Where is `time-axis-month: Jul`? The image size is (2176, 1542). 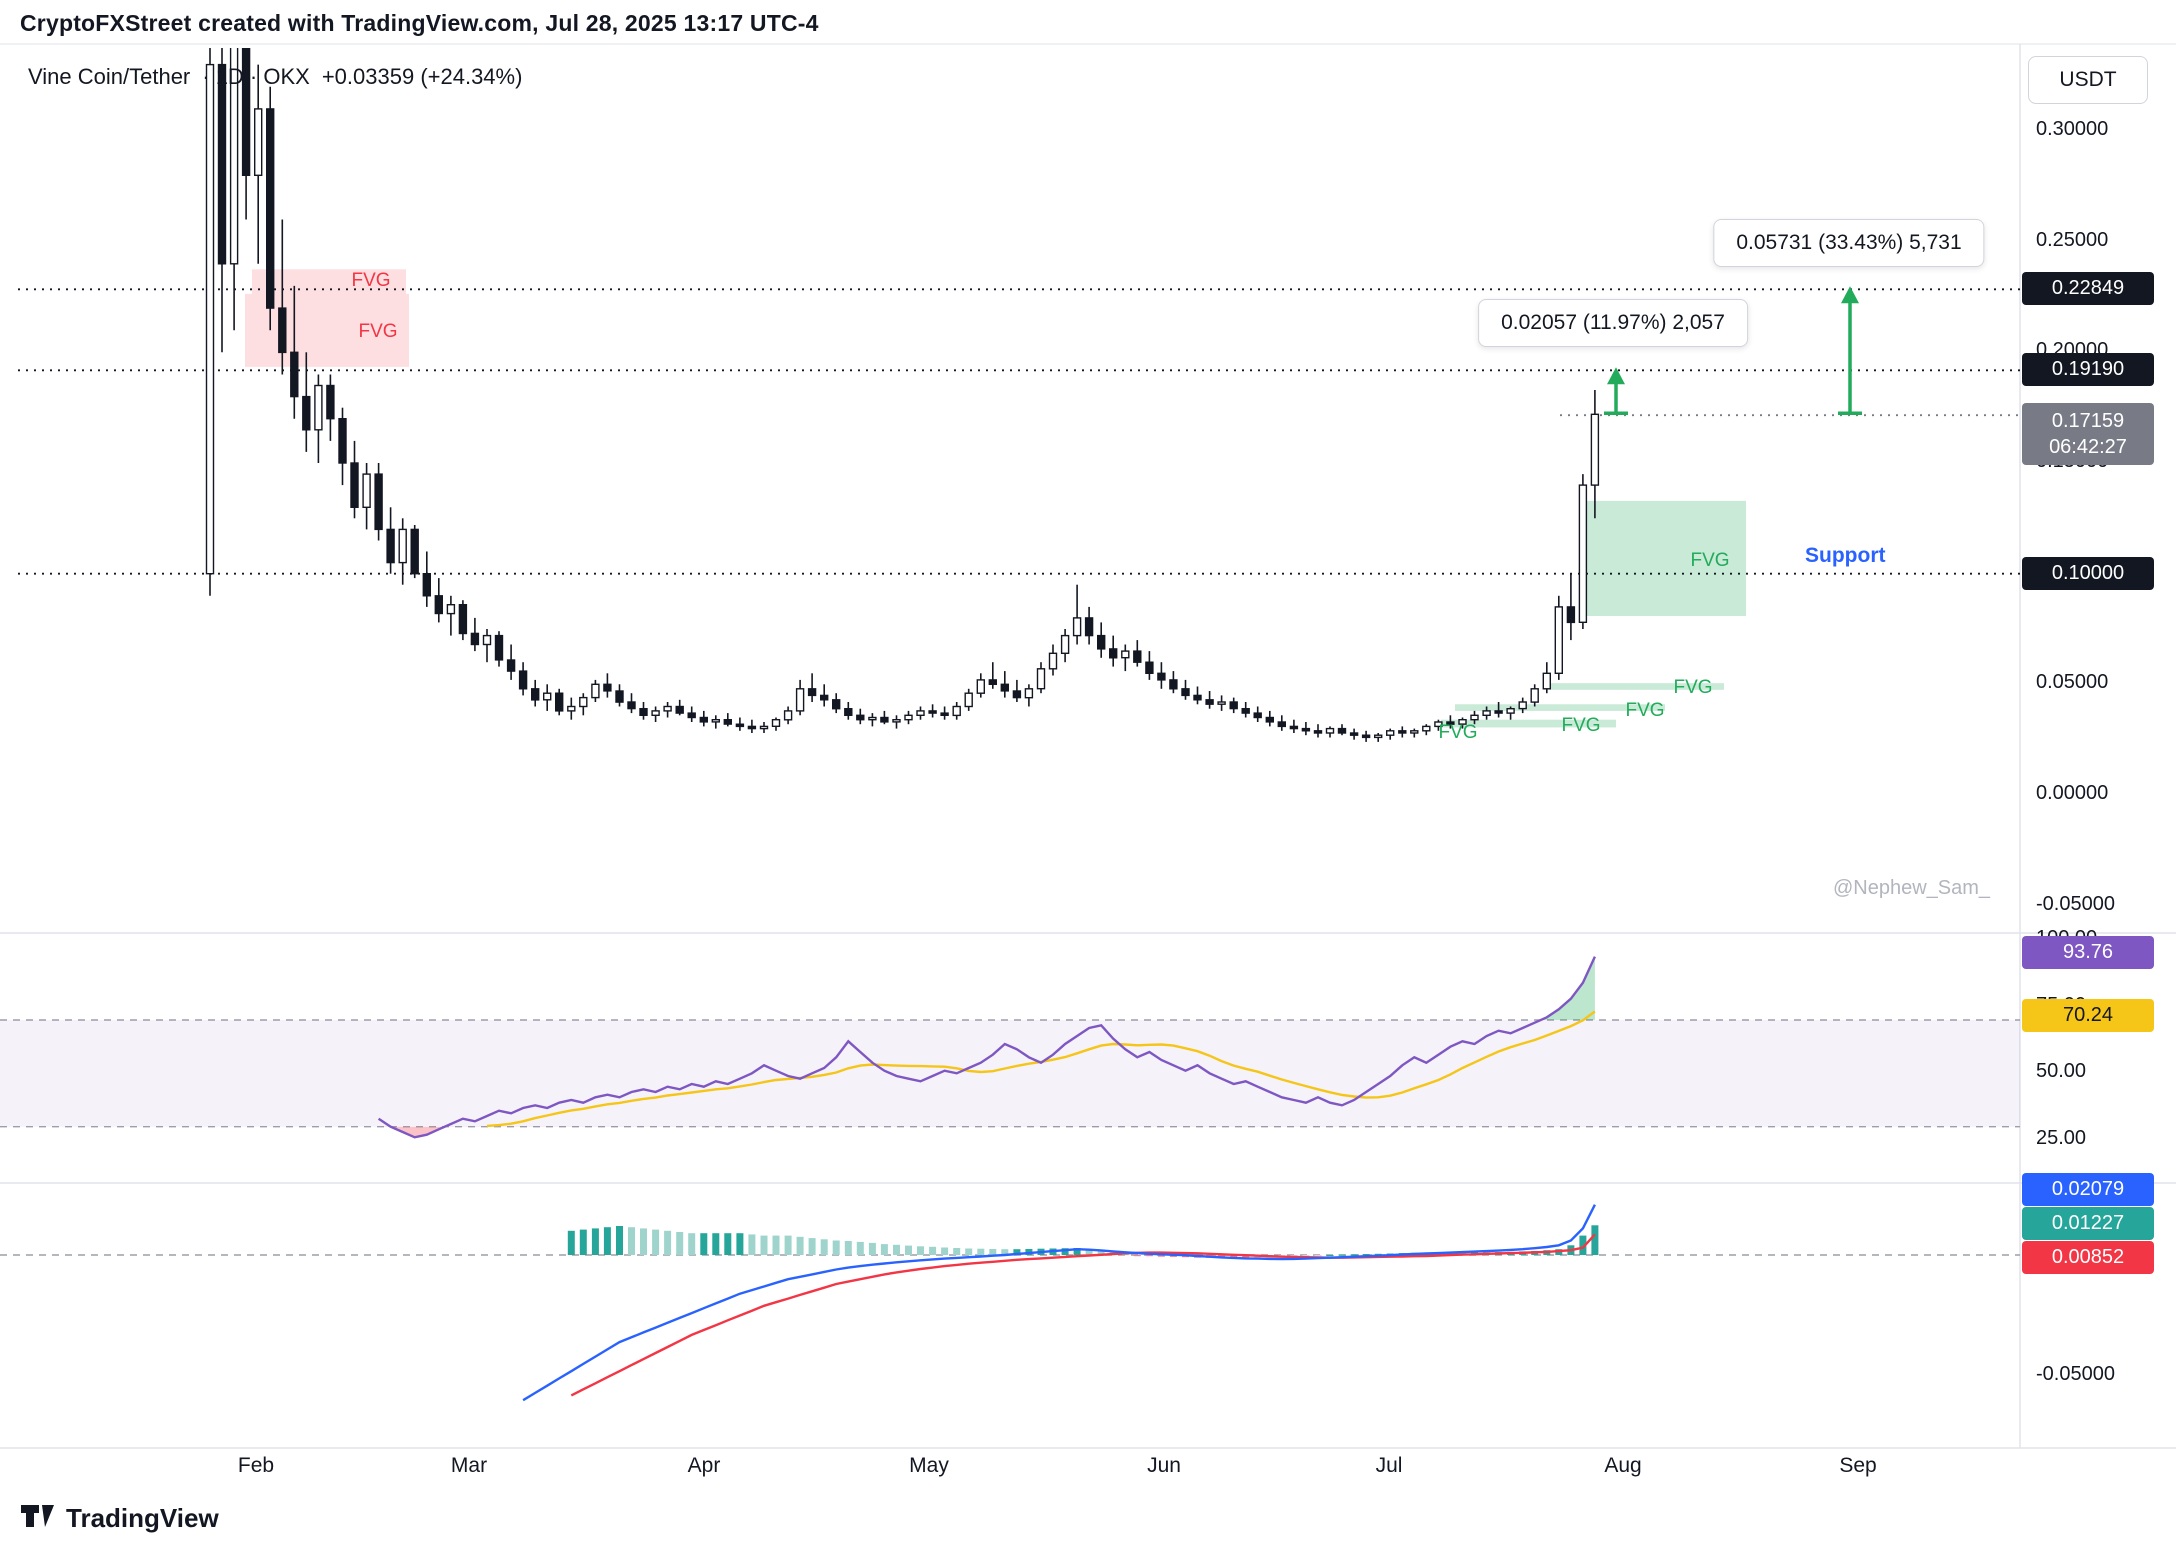 time-axis-month: Jul is located at coordinates (1389, 1465).